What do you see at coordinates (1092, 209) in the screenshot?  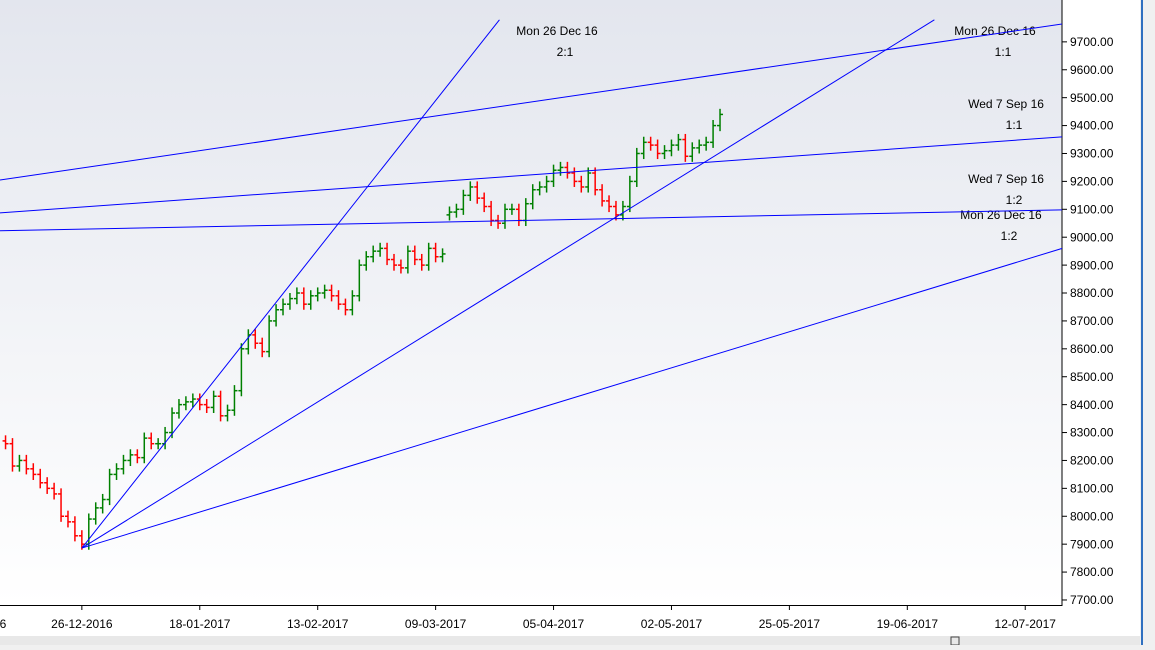 I see `y-tick-label: 9100.00` at bounding box center [1092, 209].